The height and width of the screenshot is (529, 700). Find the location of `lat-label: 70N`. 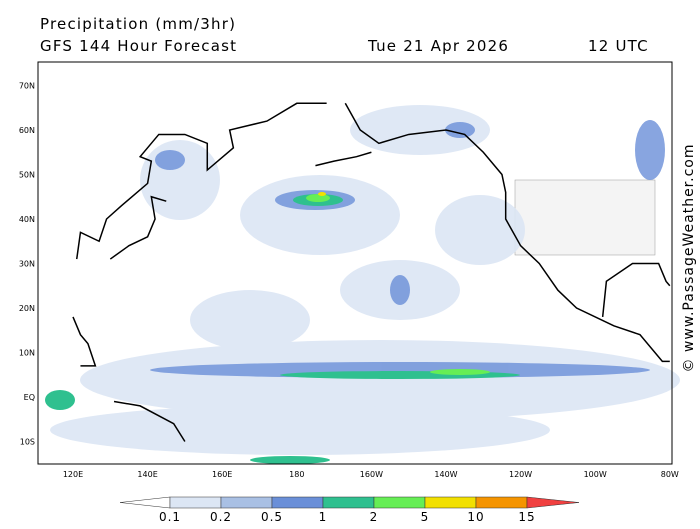

lat-label: 70N is located at coordinates (27, 86).